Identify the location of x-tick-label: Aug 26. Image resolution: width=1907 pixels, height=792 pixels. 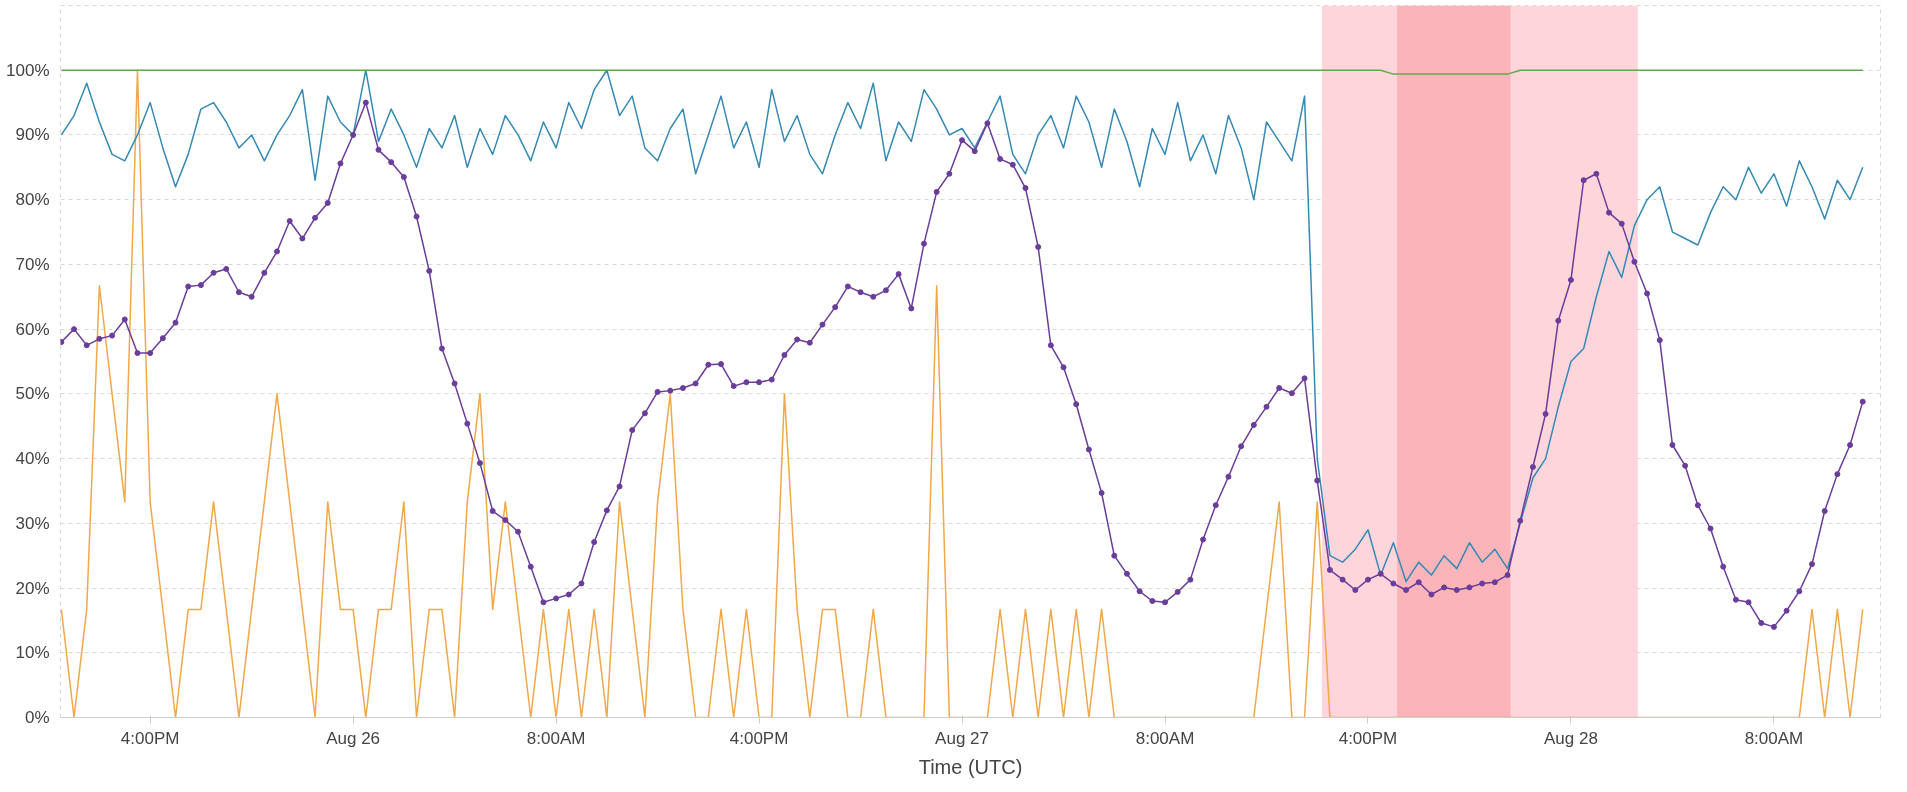
(353, 738).